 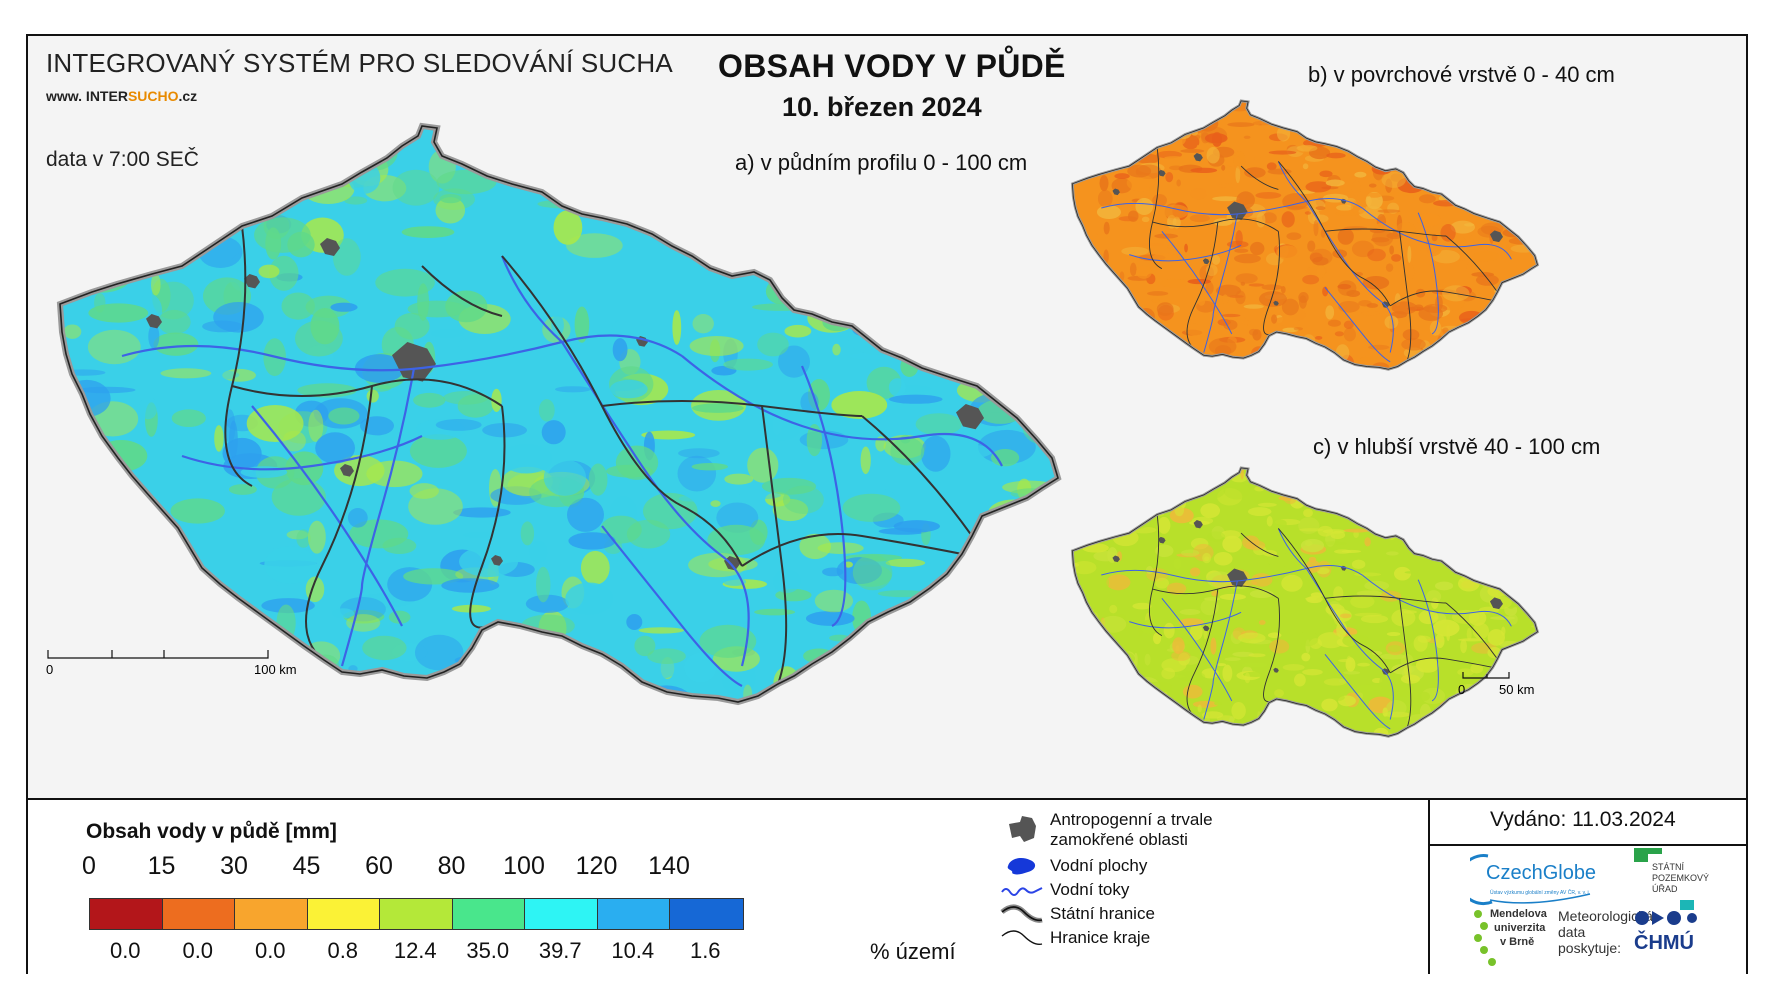 I want to click on water-areas-label: Vodní plochy, so click(x=1099, y=865).